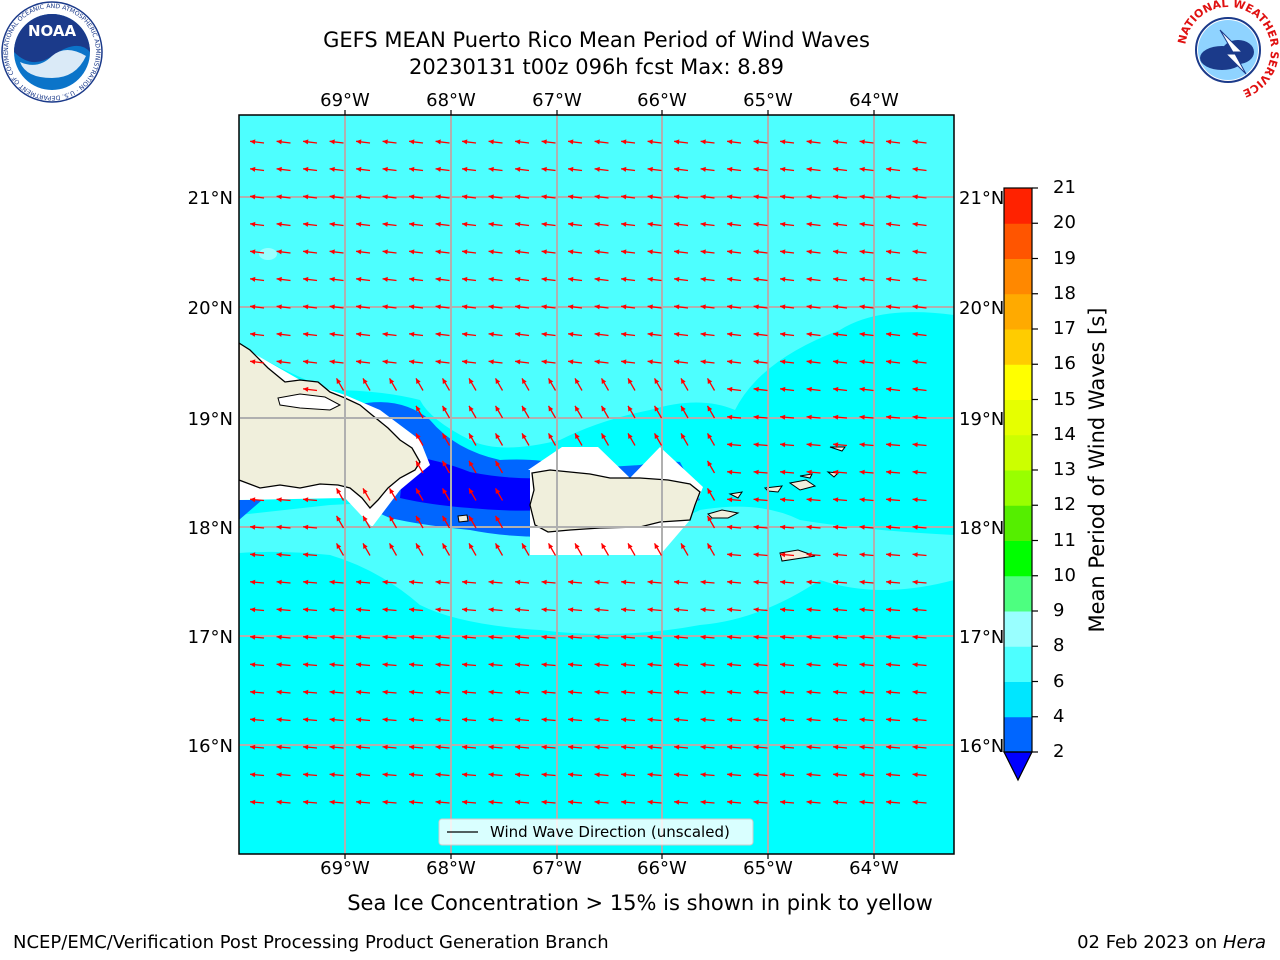 This screenshot has width=1280, height=960. I want to click on colorbar-frame, so click(1018, 470).